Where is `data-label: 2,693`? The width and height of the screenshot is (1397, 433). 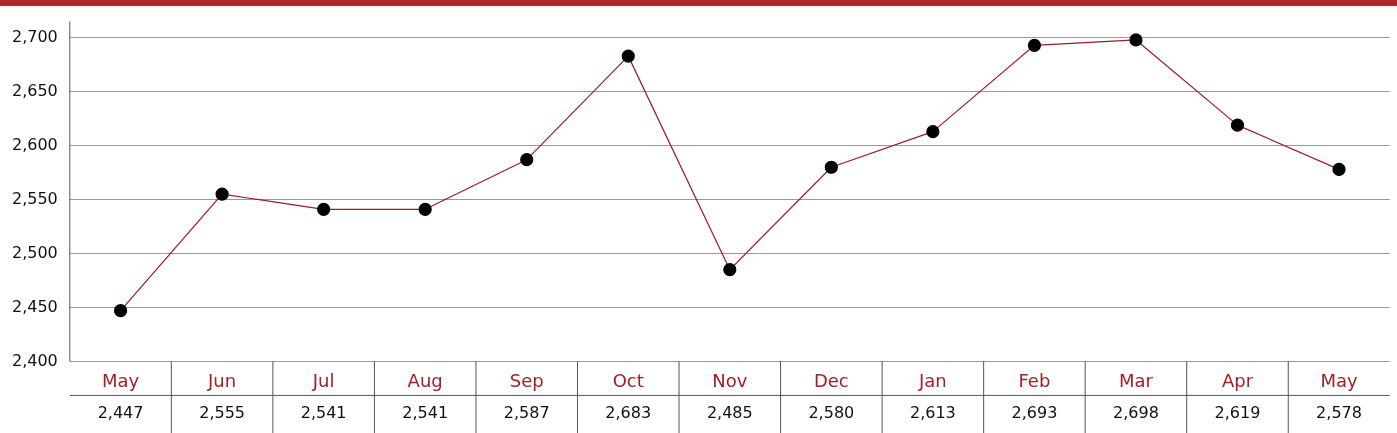 data-label: 2,693 is located at coordinates (1034, 413).